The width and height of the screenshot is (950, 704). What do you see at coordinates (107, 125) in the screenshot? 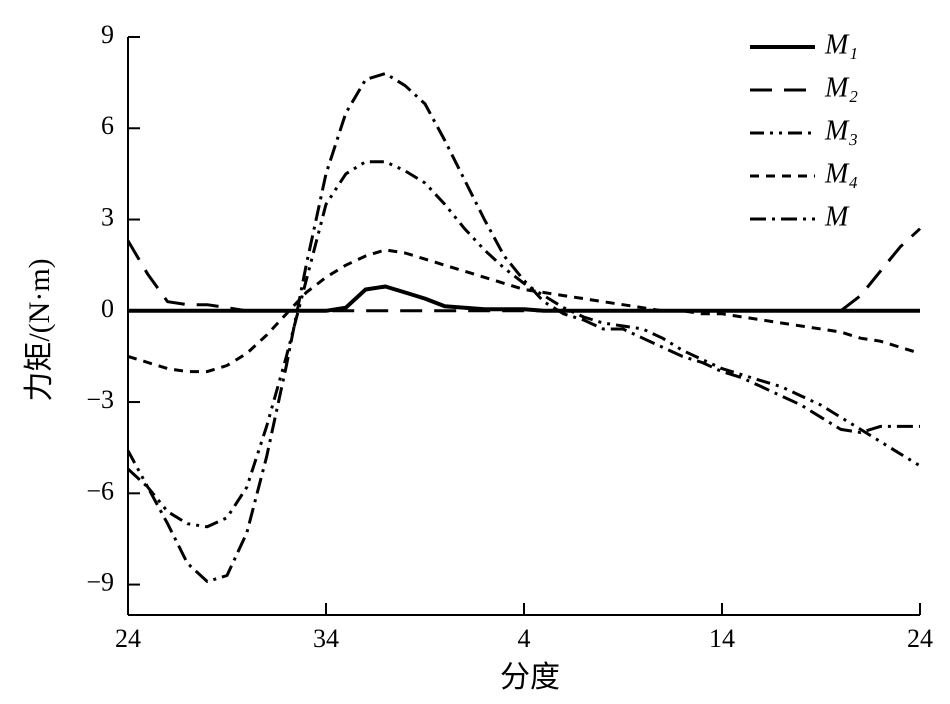
I see `y-tick-label: 6` at bounding box center [107, 125].